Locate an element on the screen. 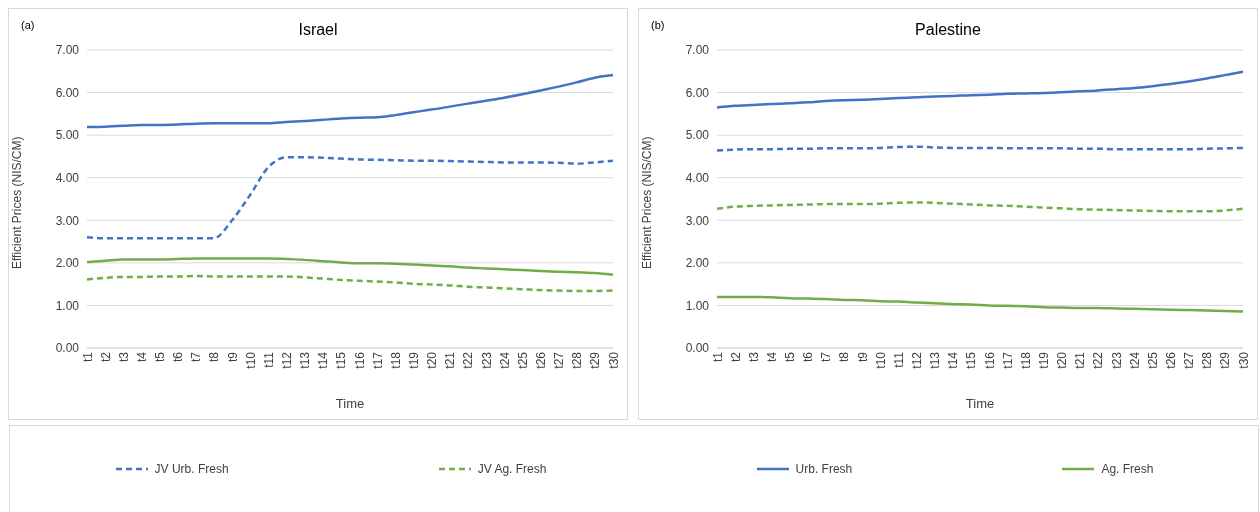  text: (b) is located at coordinates (658, 25).